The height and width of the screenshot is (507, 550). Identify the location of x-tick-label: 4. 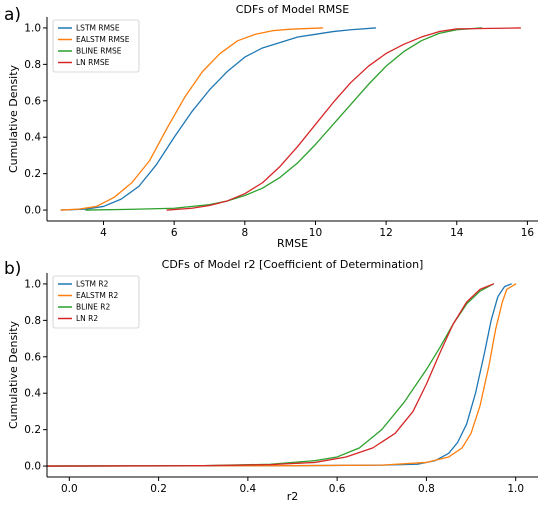
(103, 233).